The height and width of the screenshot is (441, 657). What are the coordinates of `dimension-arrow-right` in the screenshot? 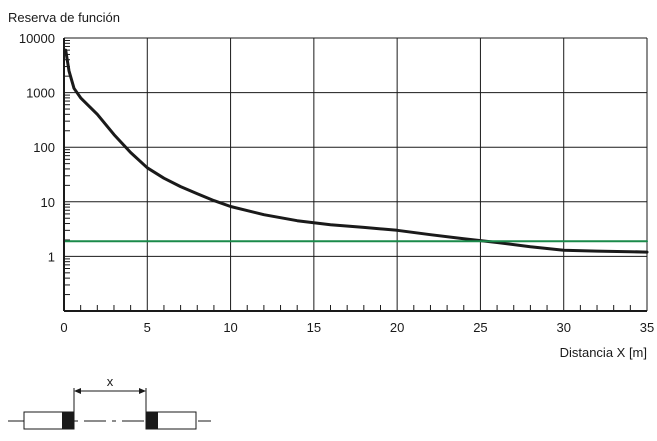 It's located at (142, 391).